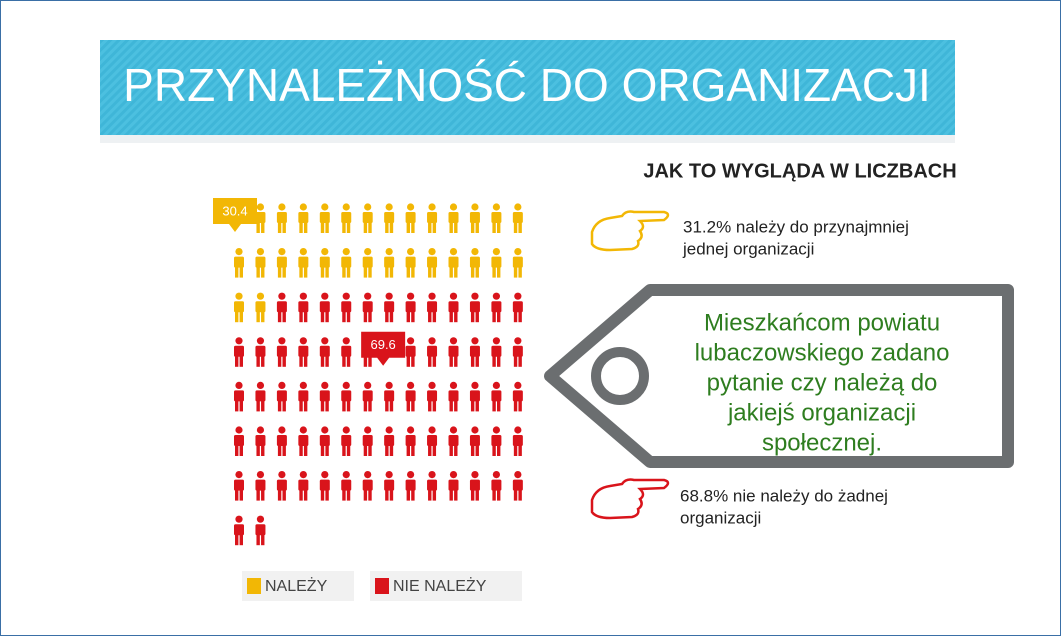  I want to click on value-label: 30.4, so click(234, 210).